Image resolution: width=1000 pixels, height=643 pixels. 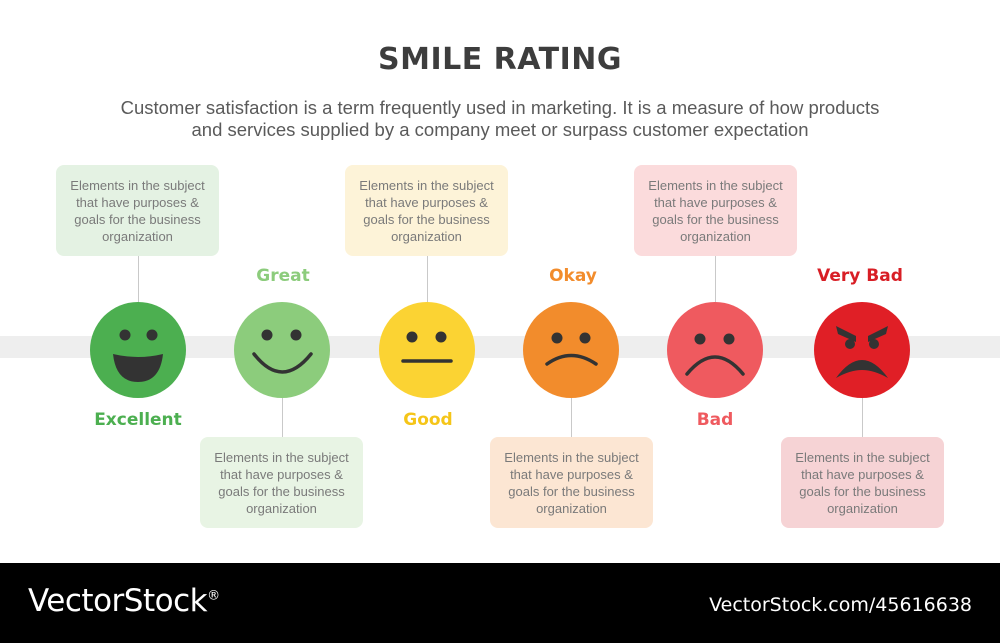 What do you see at coordinates (715, 278) in the screenshot?
I see `connector-bad` at bounding box center [715, 278].